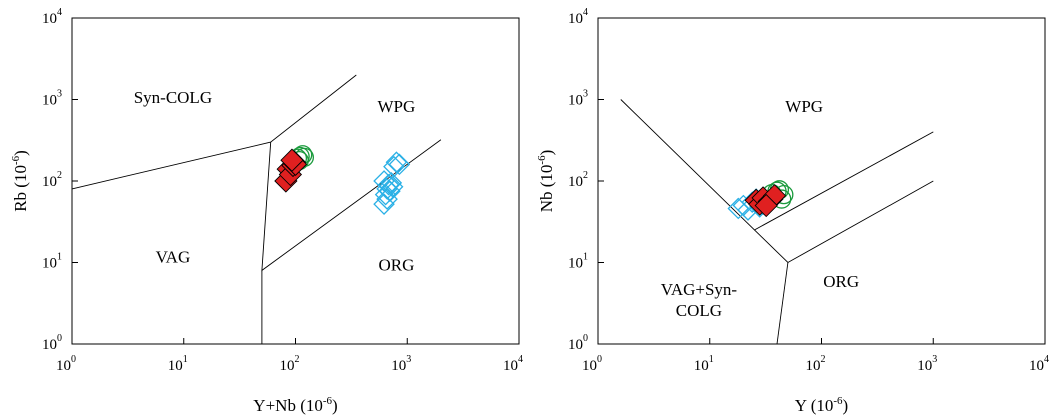 The image size is (1060, 417). I want to click on x-axis-label: Y (10-6), so click(821, 405).